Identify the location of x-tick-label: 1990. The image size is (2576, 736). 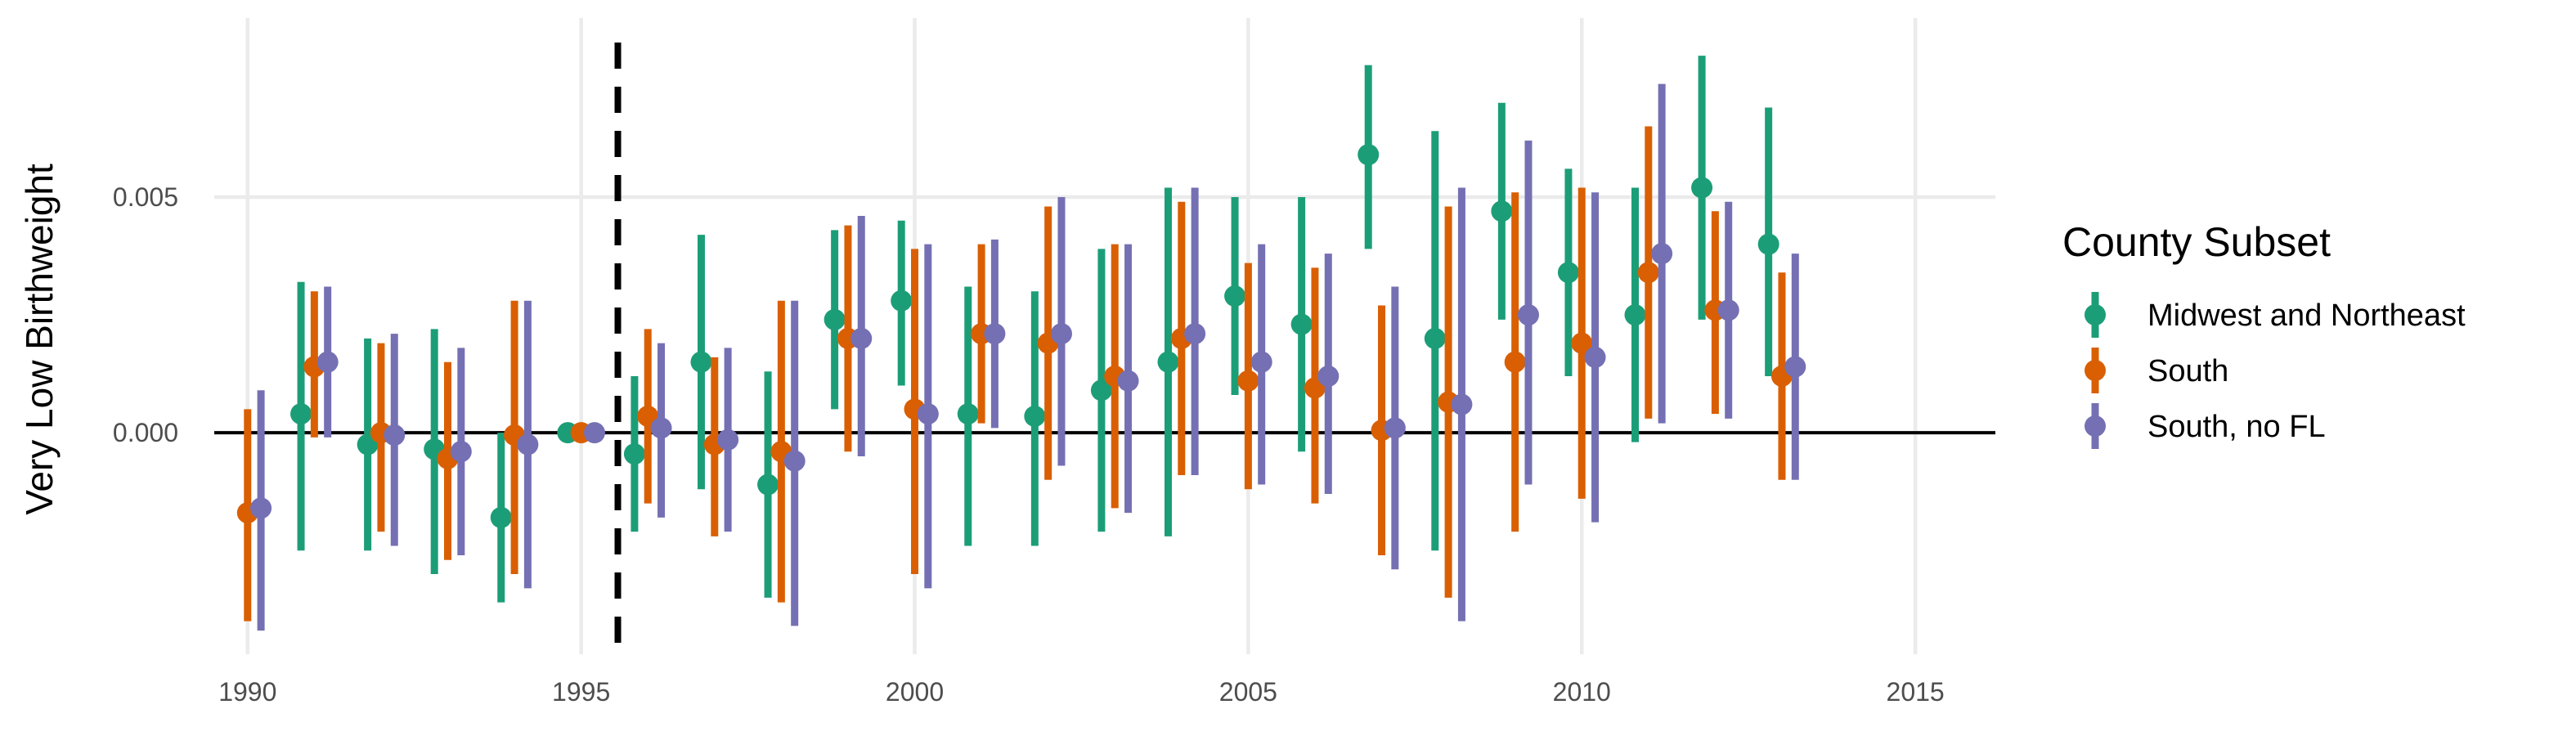
(247, 692).